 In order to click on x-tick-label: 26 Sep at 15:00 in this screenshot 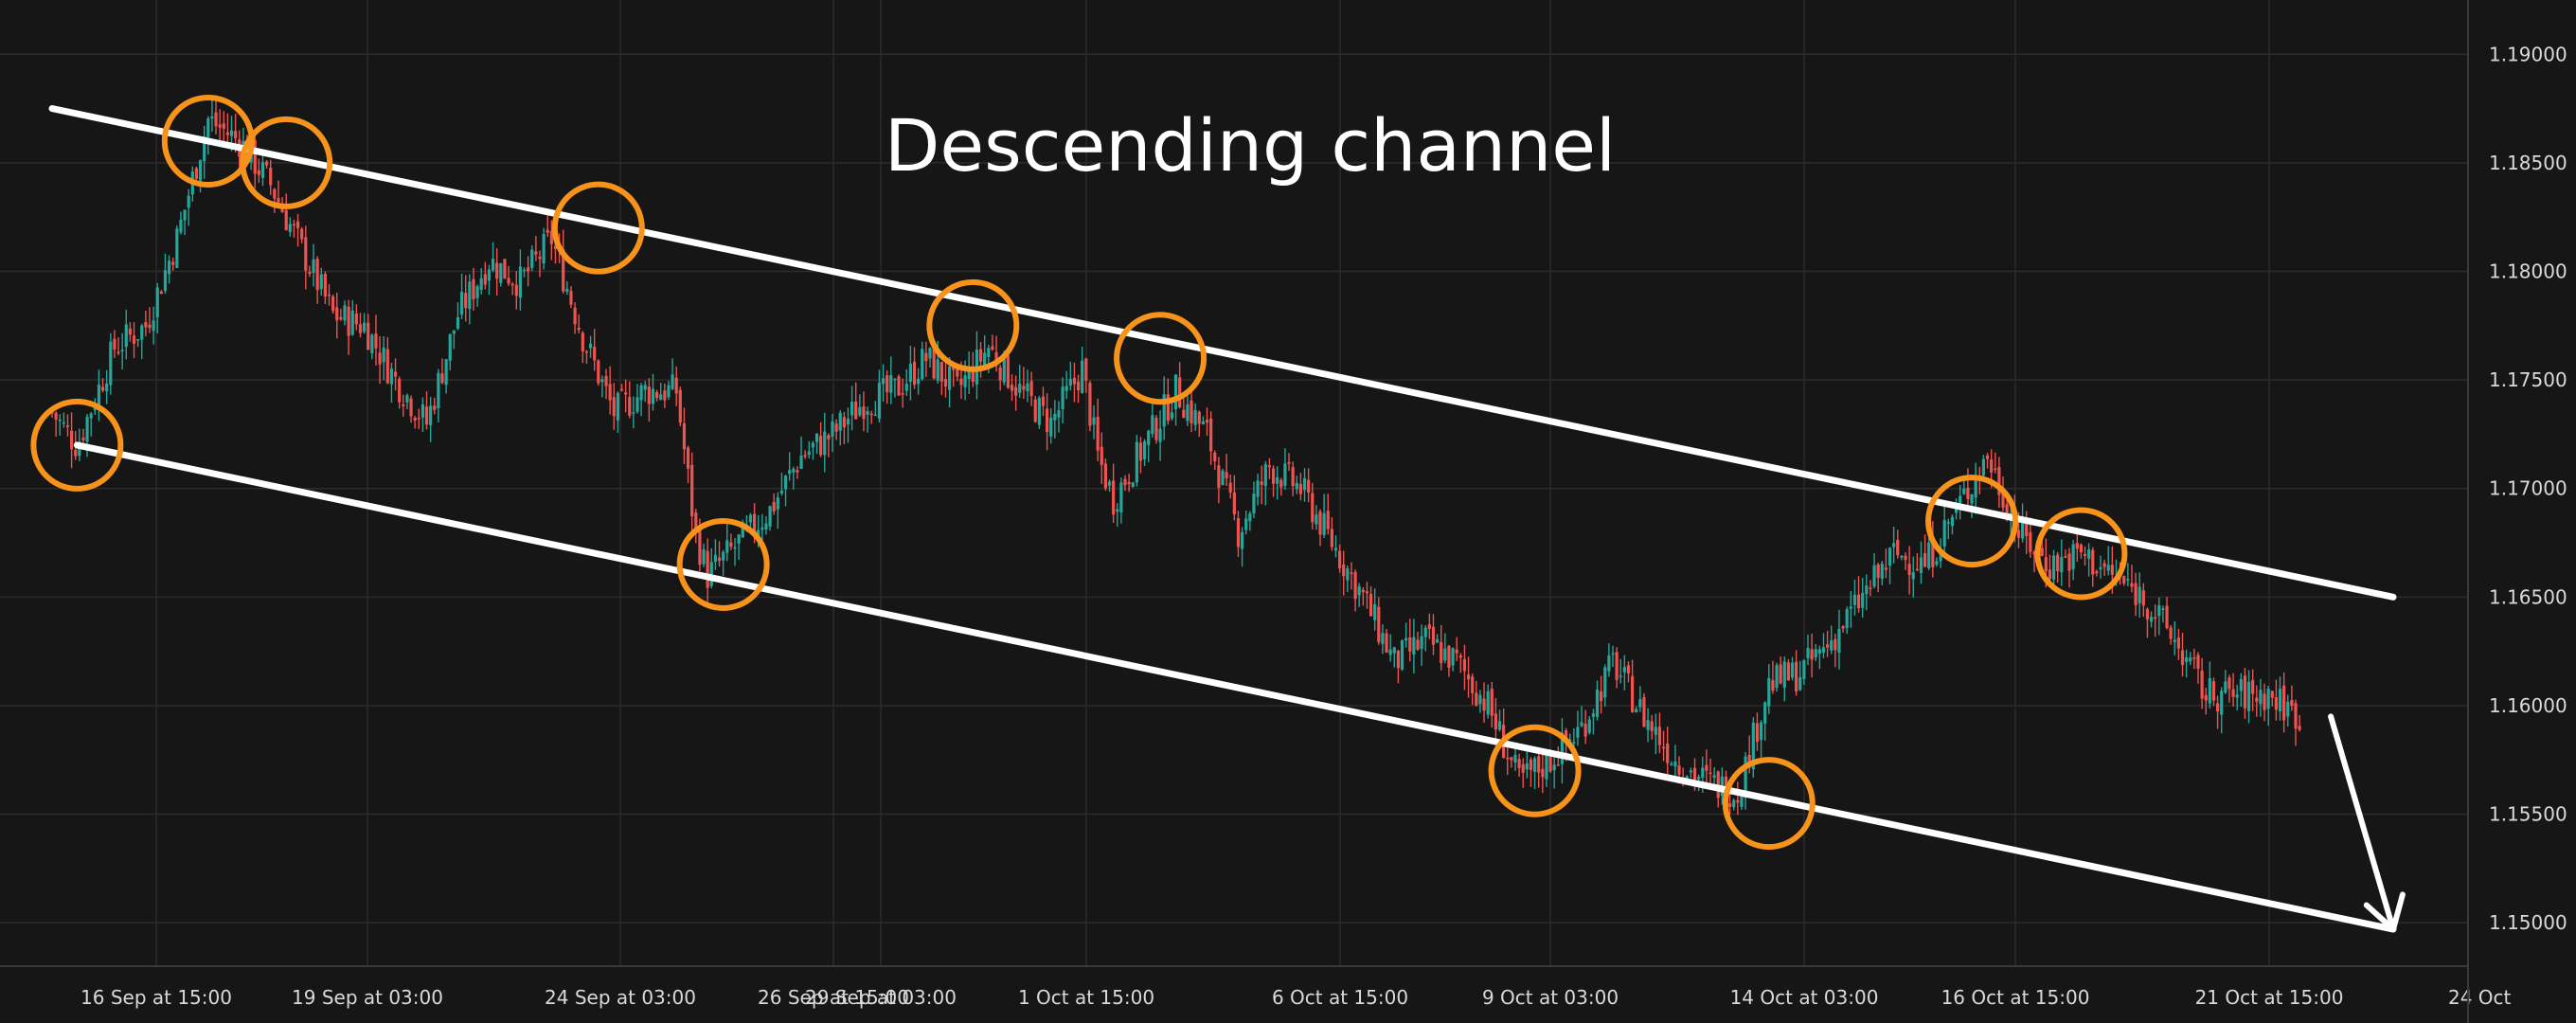, I will do `click(833, 997)`.